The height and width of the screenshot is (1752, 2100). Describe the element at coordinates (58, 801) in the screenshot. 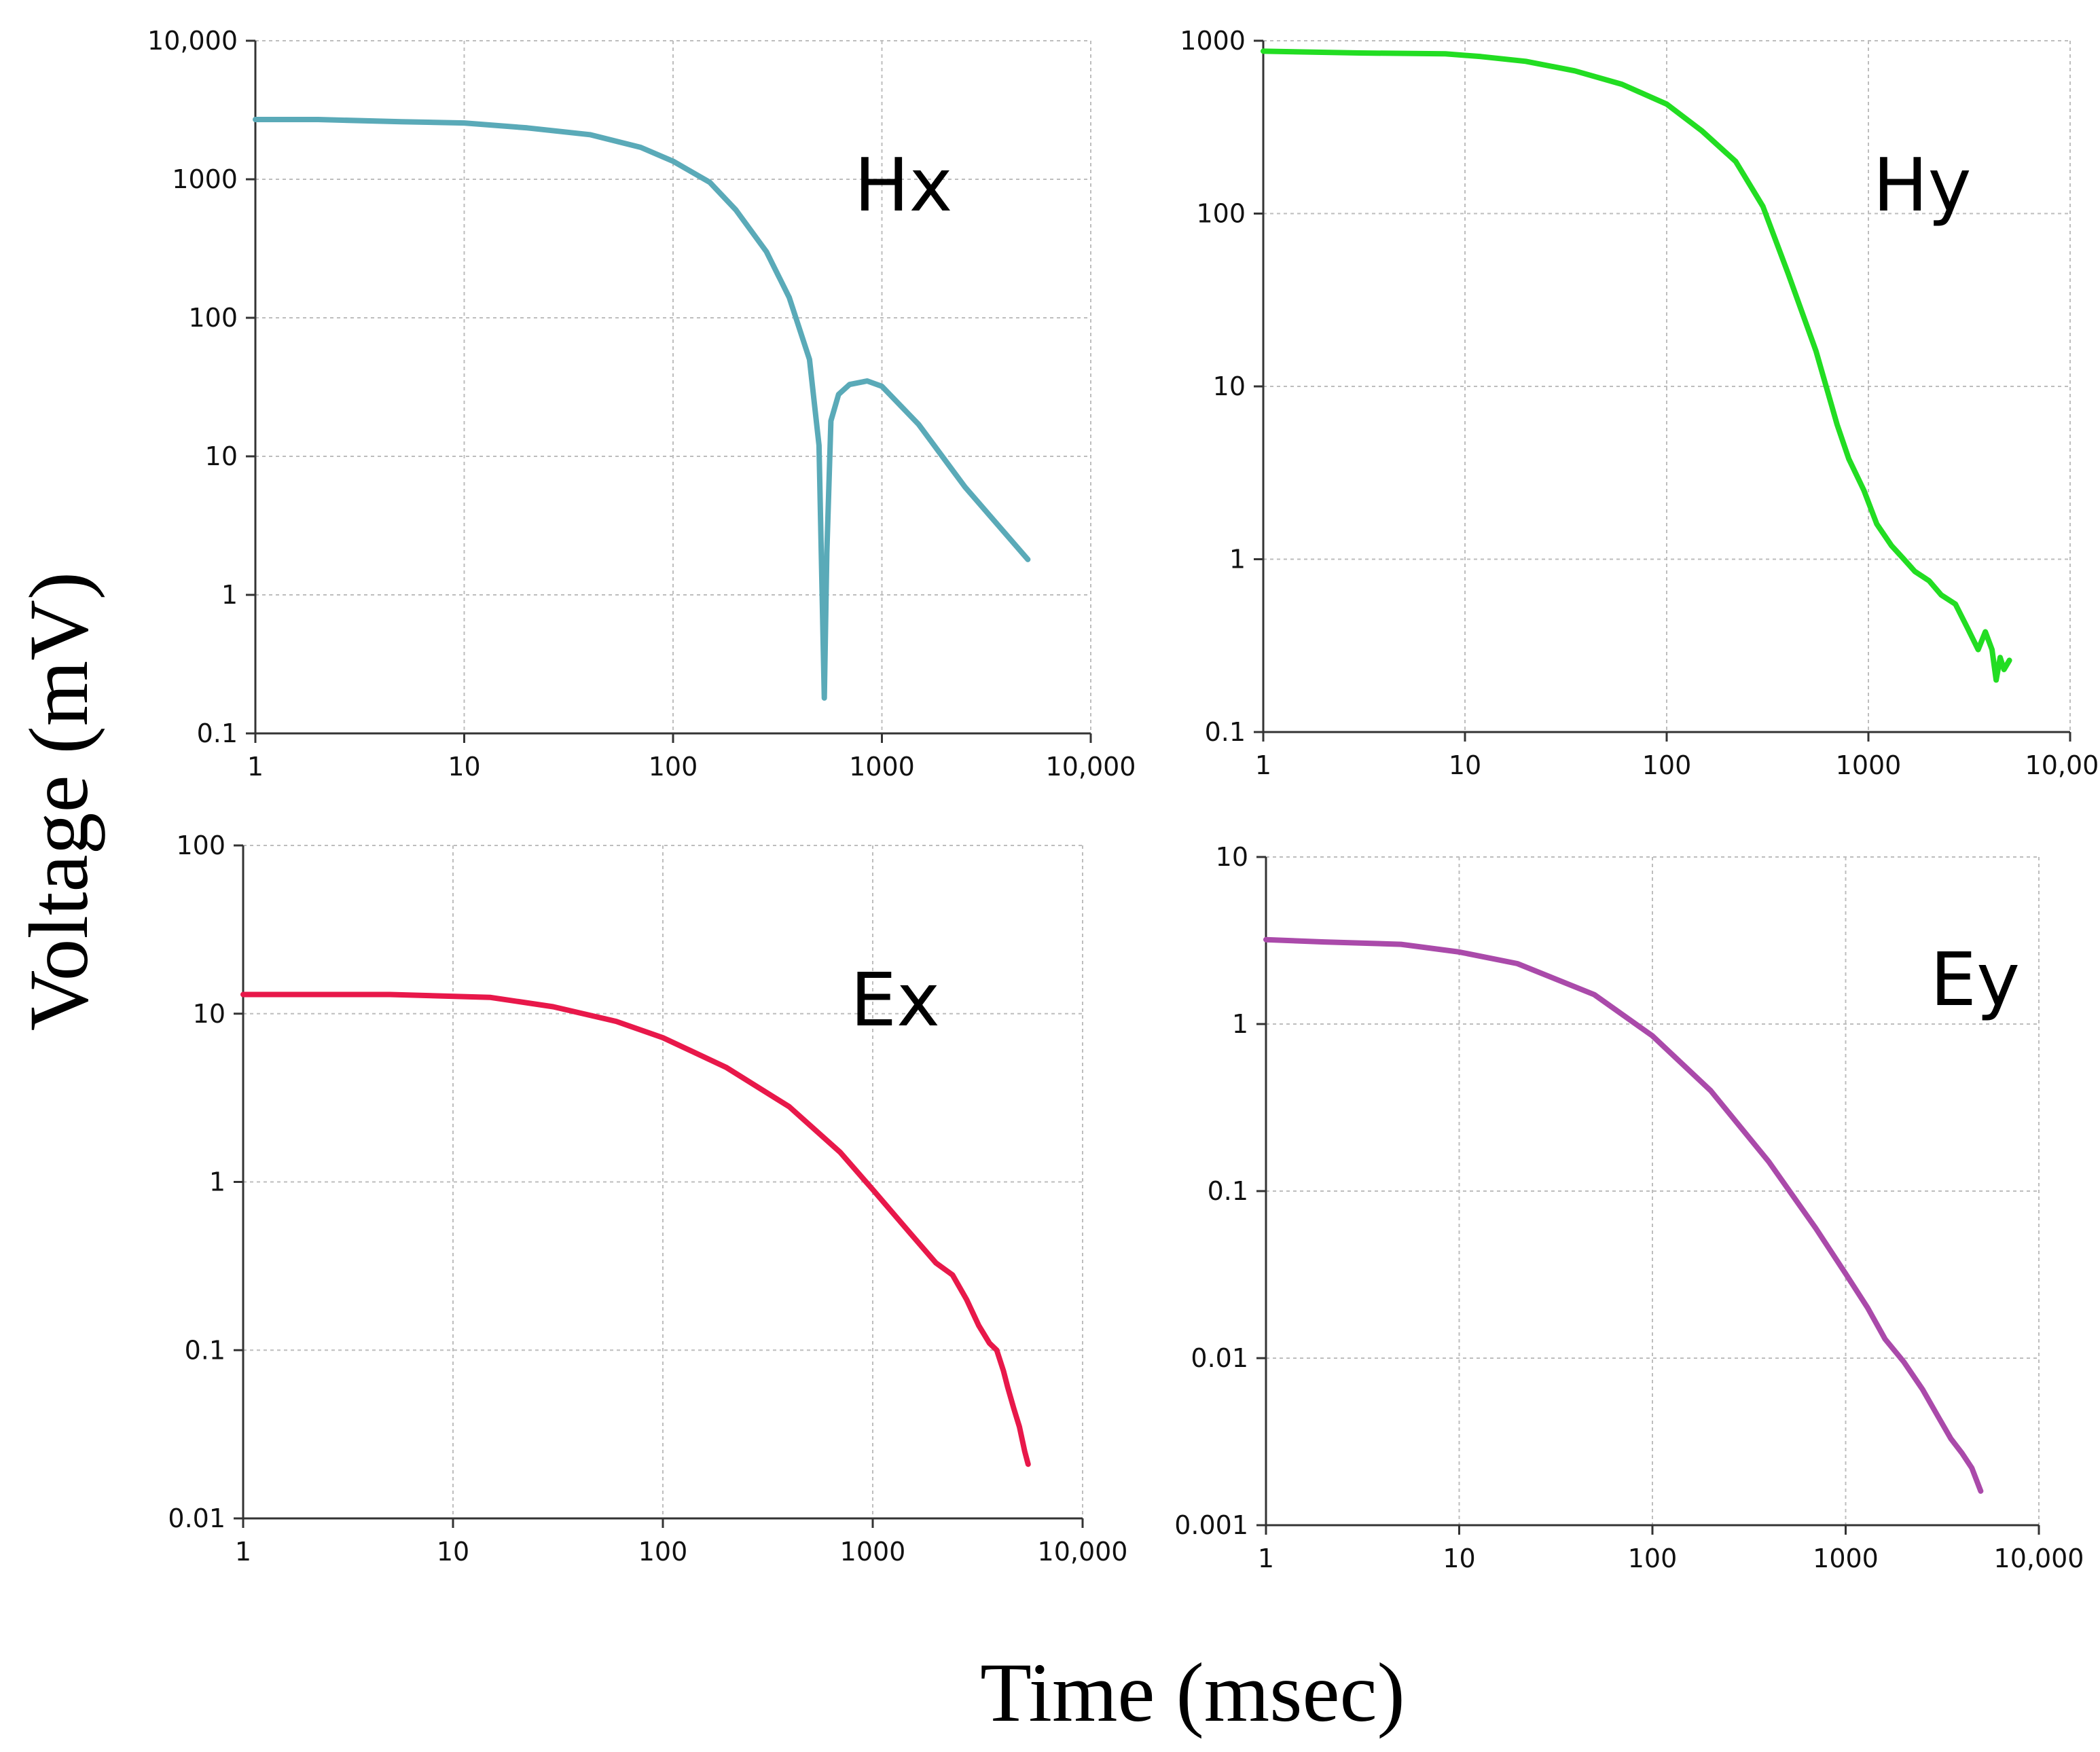

I see `y-axis-title: Voltage (mV)` at that location.